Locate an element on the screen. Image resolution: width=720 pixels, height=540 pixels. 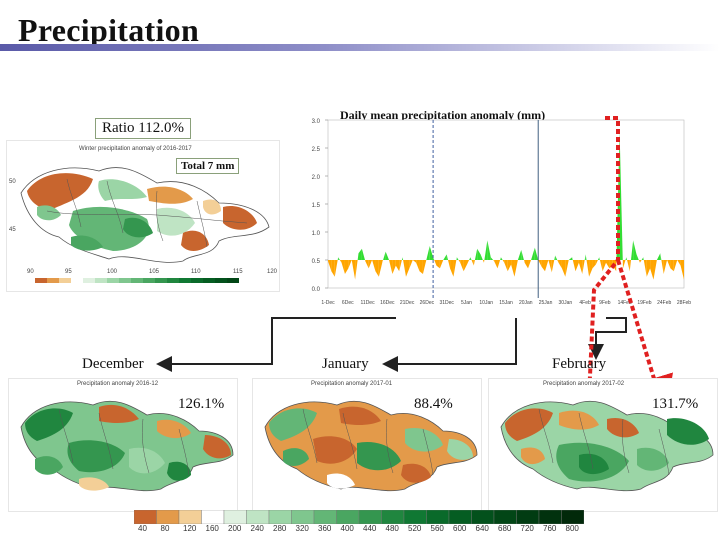
colorbar-label: 760 is located at coordinates (549, 528).